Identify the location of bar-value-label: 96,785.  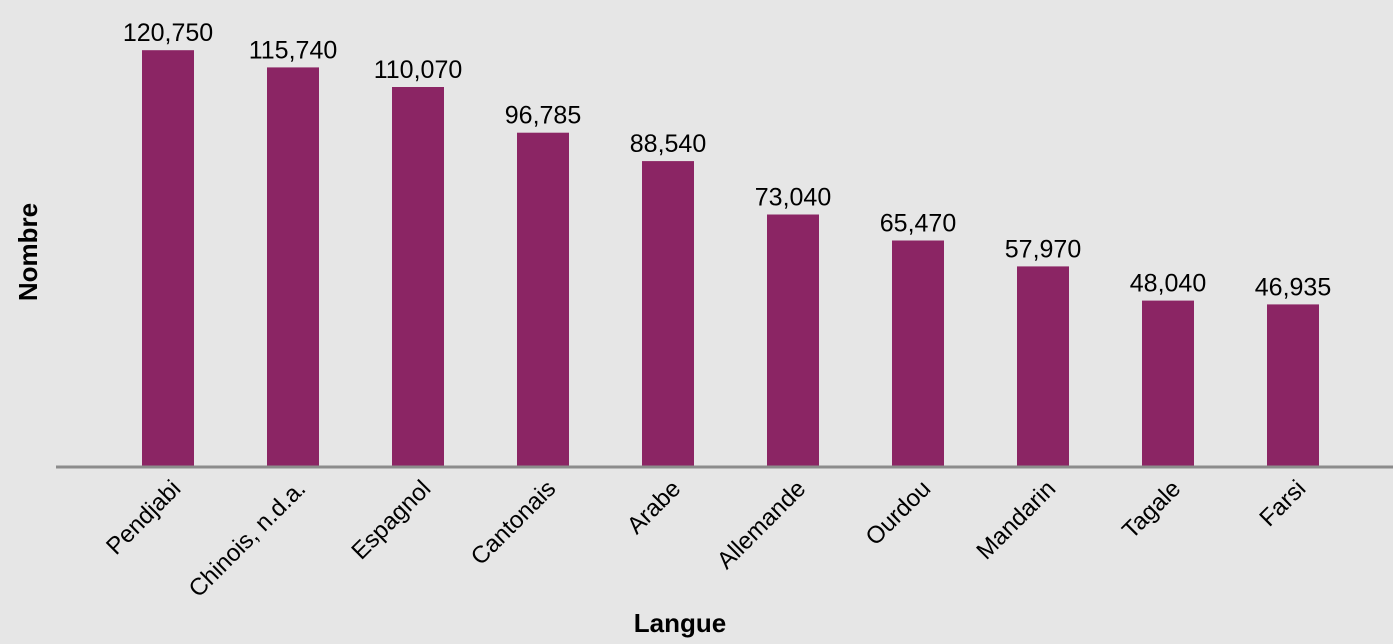
(543, 116).